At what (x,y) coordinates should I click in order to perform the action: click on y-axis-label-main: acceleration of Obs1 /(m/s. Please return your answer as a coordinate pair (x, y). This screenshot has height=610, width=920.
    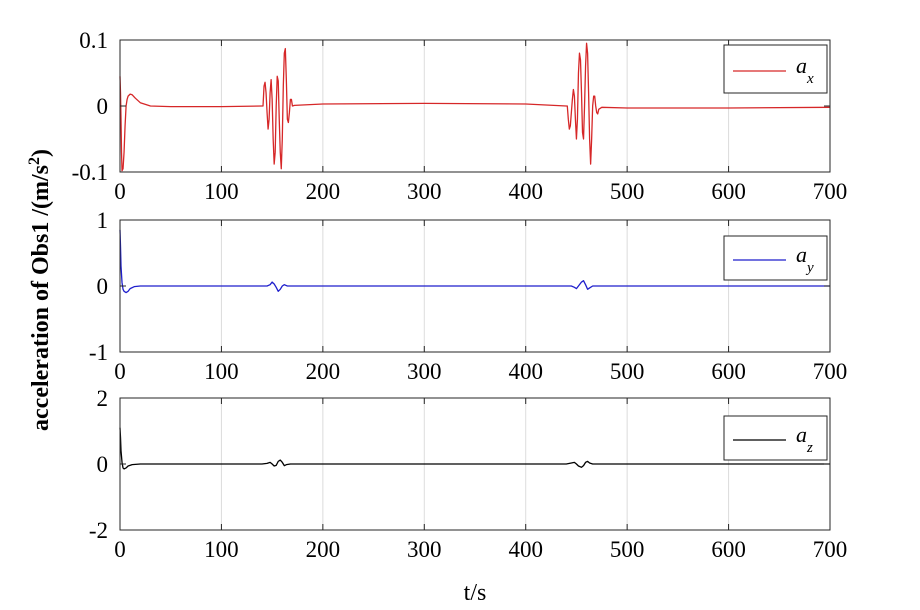
    Looking at the image, I should click on (41, 298).